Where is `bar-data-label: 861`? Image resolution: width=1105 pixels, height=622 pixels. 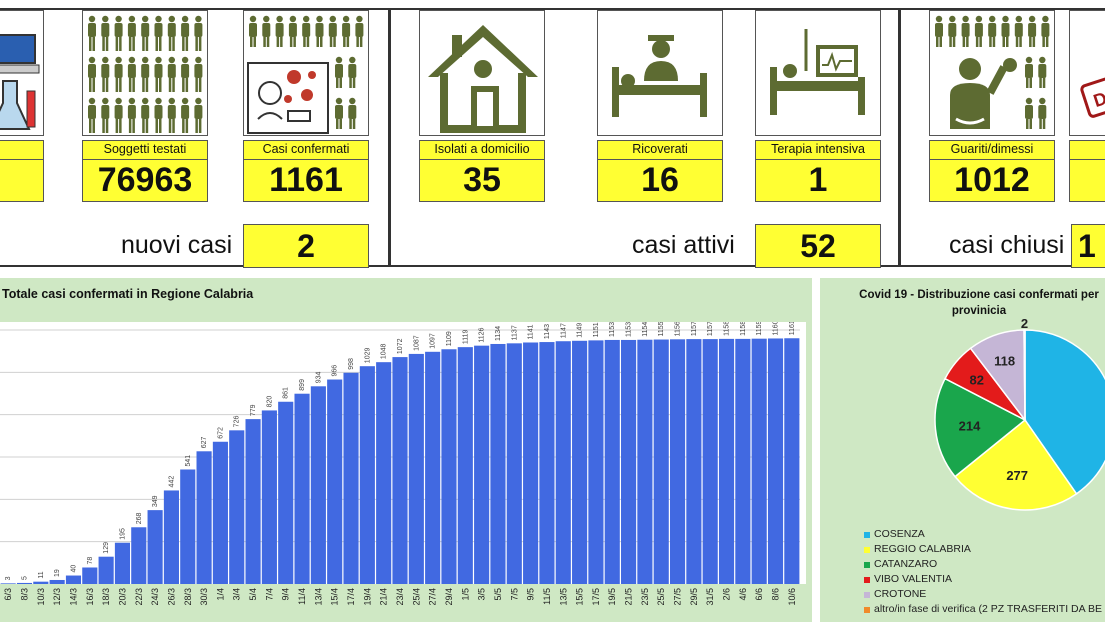 bar-data-label: 861 is located at coordinates (286, 393).